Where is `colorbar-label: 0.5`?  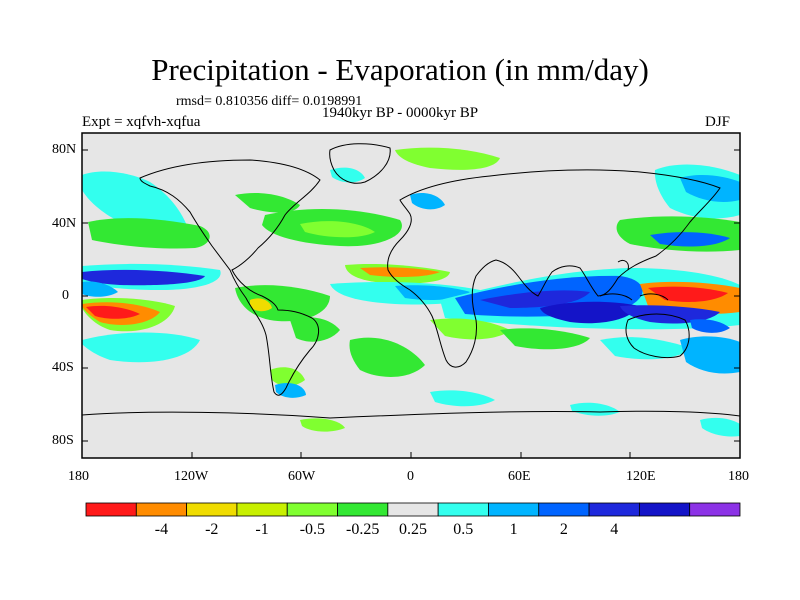
colorbar-label: 0.5 is located at coordinates (463, 529).